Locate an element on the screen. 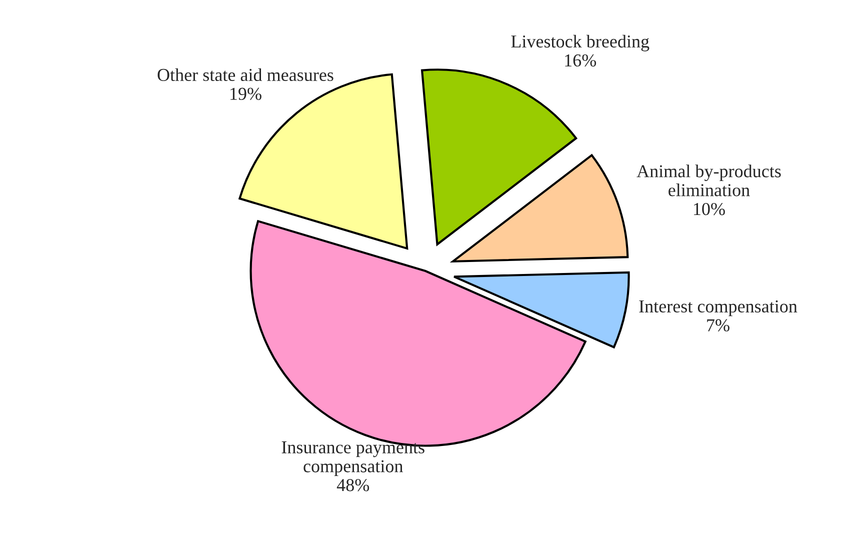 Image resolution: width=851 pixels, height=544 pixels. data-label: 48% is located at coordinates (353, 485).